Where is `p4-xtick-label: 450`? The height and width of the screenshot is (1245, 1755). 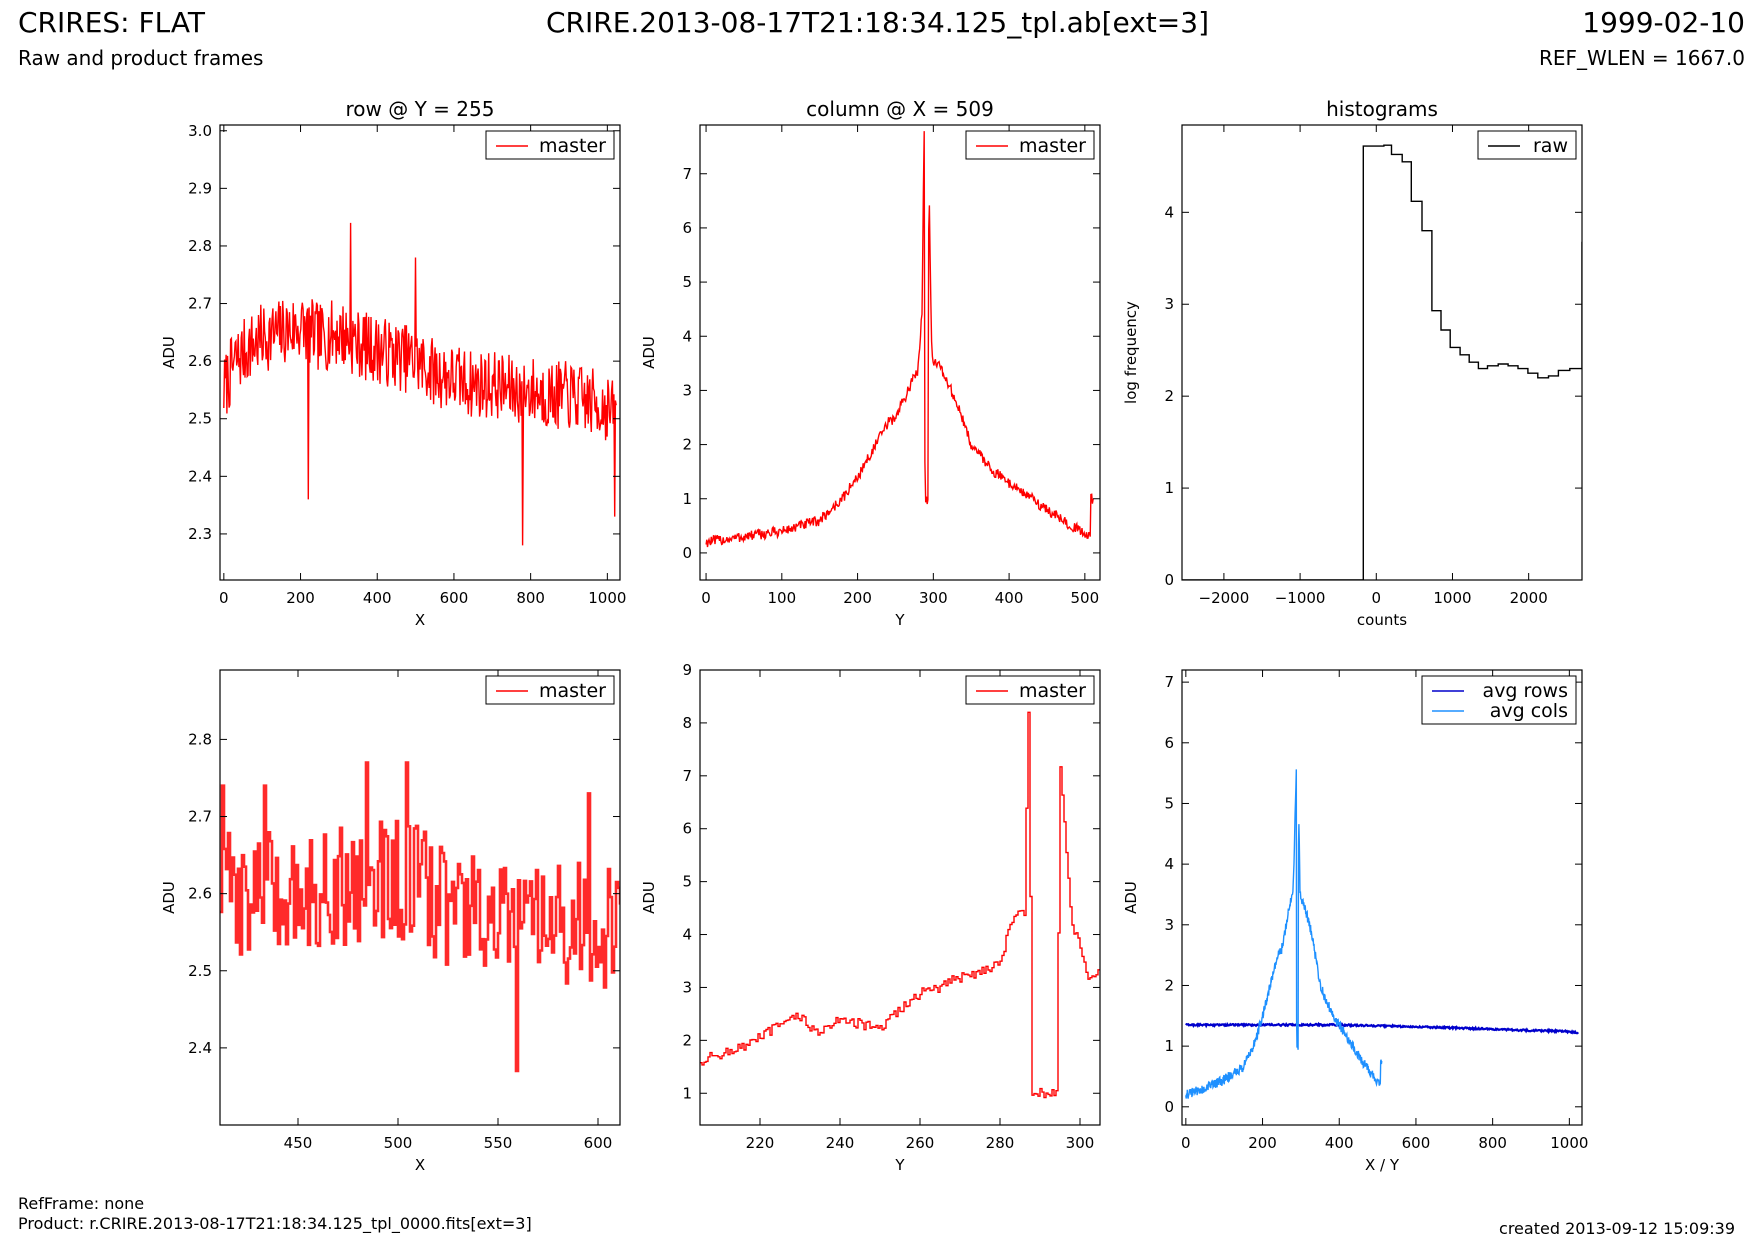
p4-xtick-label: 450 is located at coordinates (298, 1143).